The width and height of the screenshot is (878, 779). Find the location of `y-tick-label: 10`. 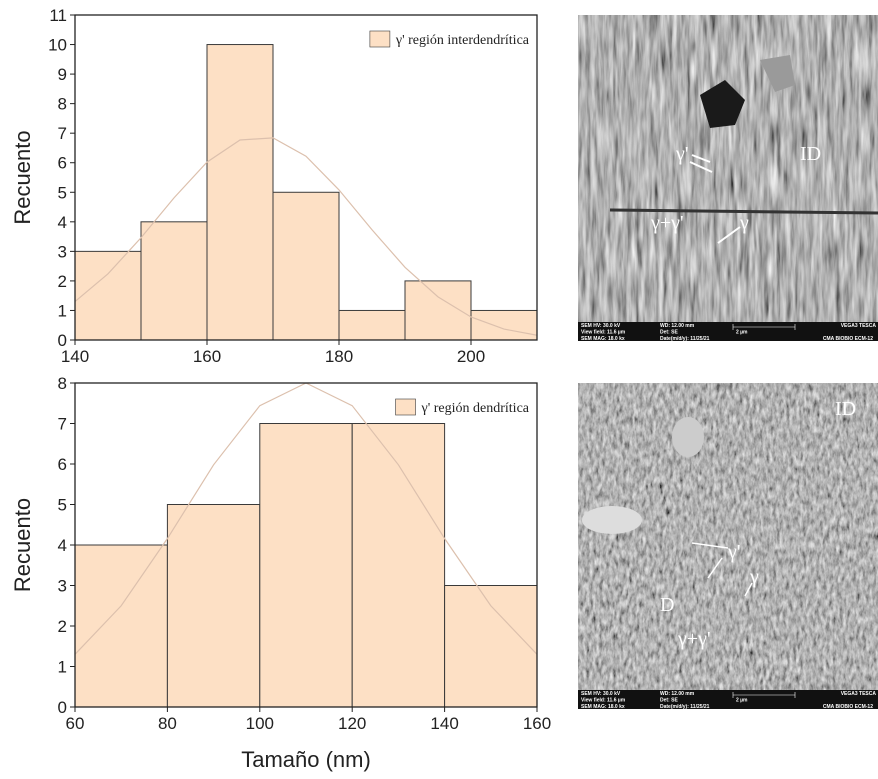

y-tick-label: 10 is located at coordinates (57, 45).